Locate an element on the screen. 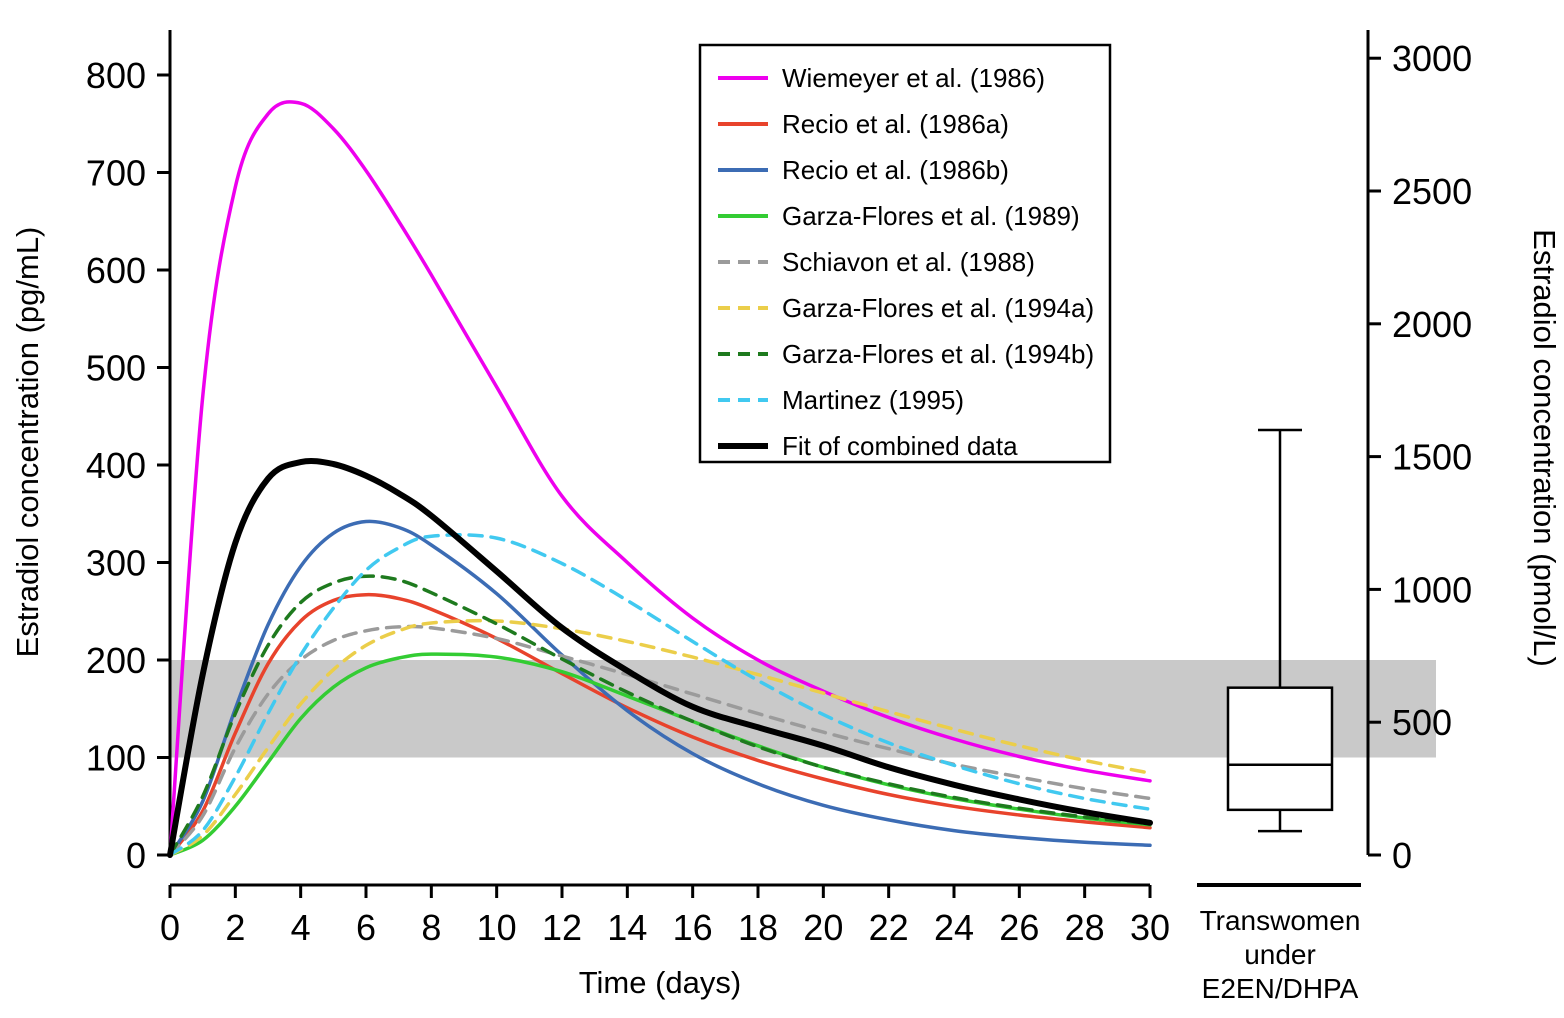 Image resolution: width=1564 pixels, height=1018 pixels. right-tick-label: 3000 is located at coordinates (1432, 58).